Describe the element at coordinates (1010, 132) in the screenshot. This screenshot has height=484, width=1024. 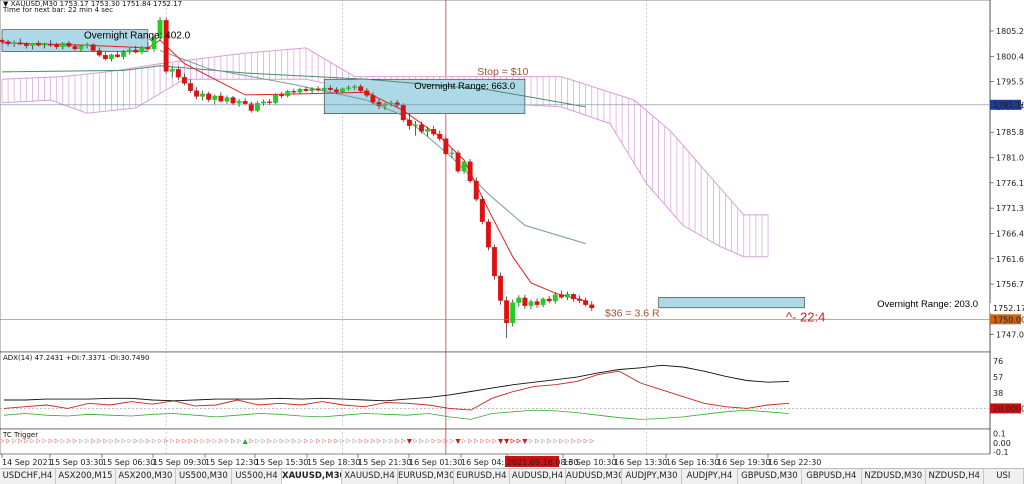
I see `price-axis-tick-label: 1785.85` at that location.